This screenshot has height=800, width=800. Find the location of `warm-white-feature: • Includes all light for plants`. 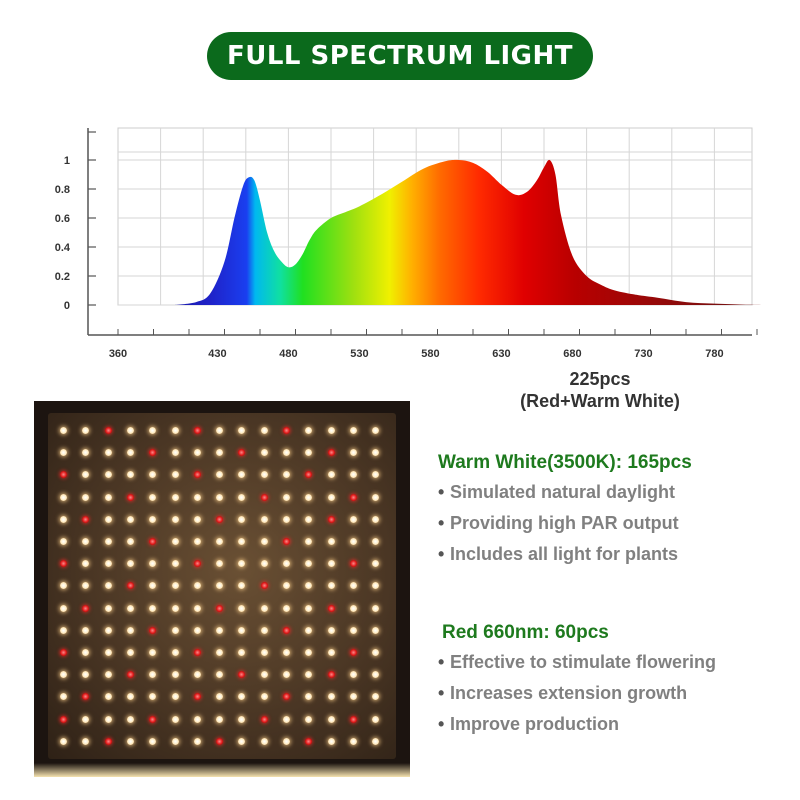

warm-white-feature: • Includes all light for plants is located at coordinates (558, 554).